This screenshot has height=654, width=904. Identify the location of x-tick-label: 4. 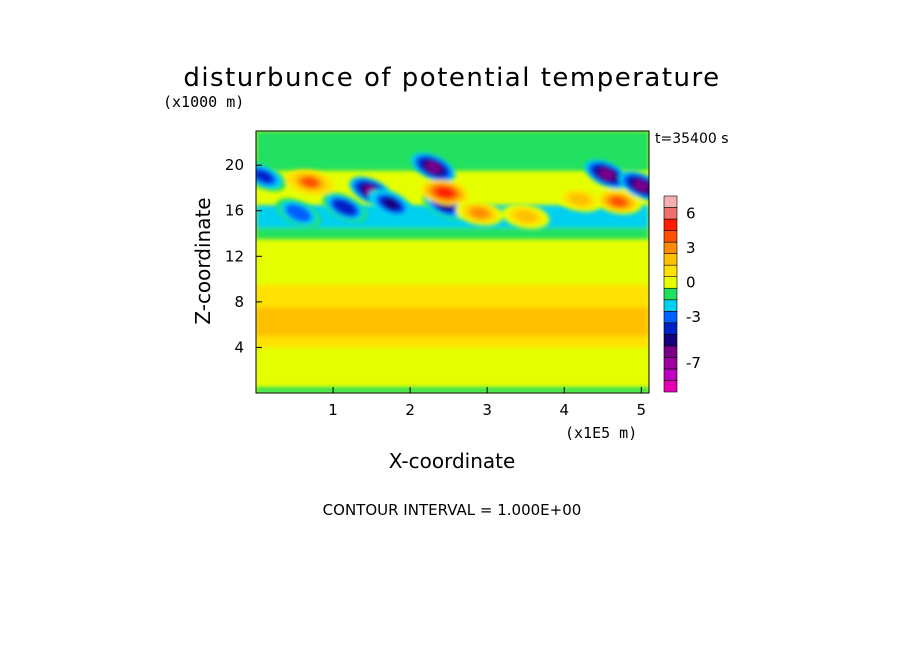
(564, 410).